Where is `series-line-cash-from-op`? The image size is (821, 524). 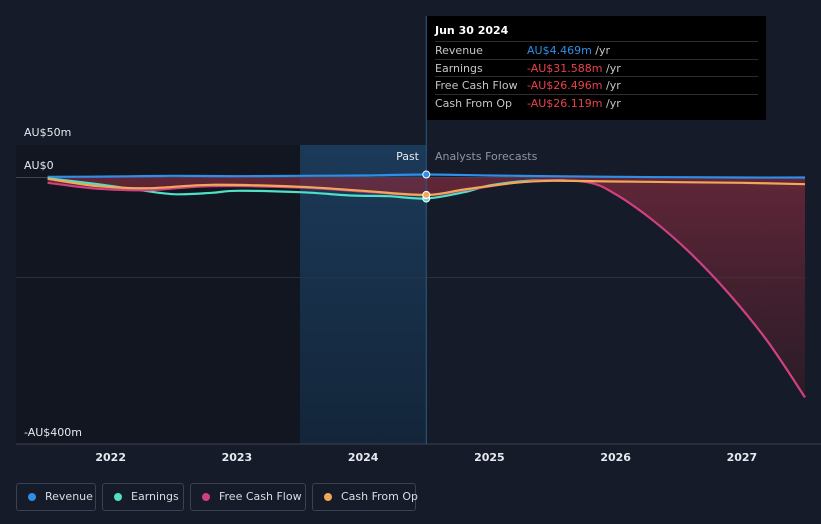
series-line-cash-from-op is located at coordinates (426, 187).